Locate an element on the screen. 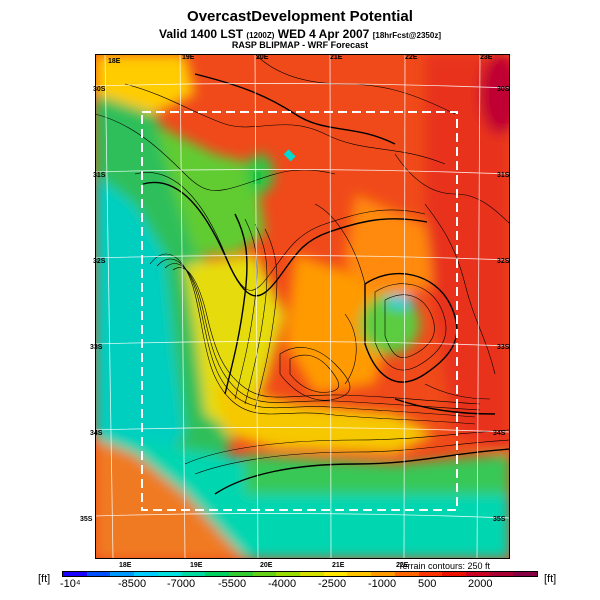 The image size is (600, 600). colorbar-label: -10⁴ is located at coordinates (70, 584).